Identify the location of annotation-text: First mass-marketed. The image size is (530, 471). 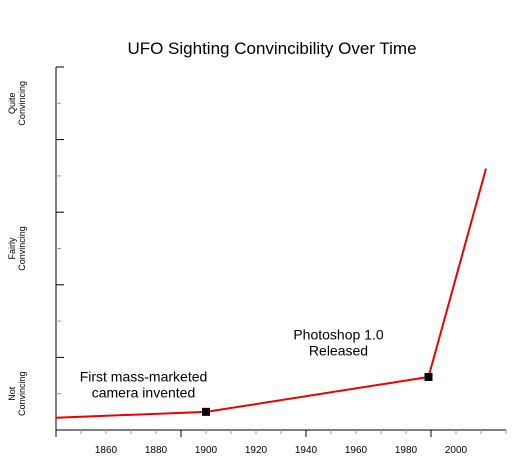
(144, 376).